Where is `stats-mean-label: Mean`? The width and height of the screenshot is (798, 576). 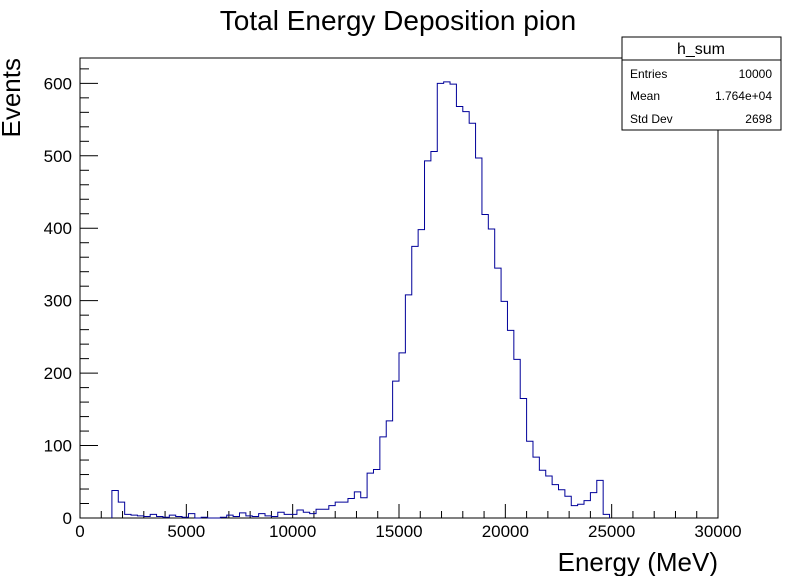
stats-mean-label: Mean is located at coordinates (645, 96).